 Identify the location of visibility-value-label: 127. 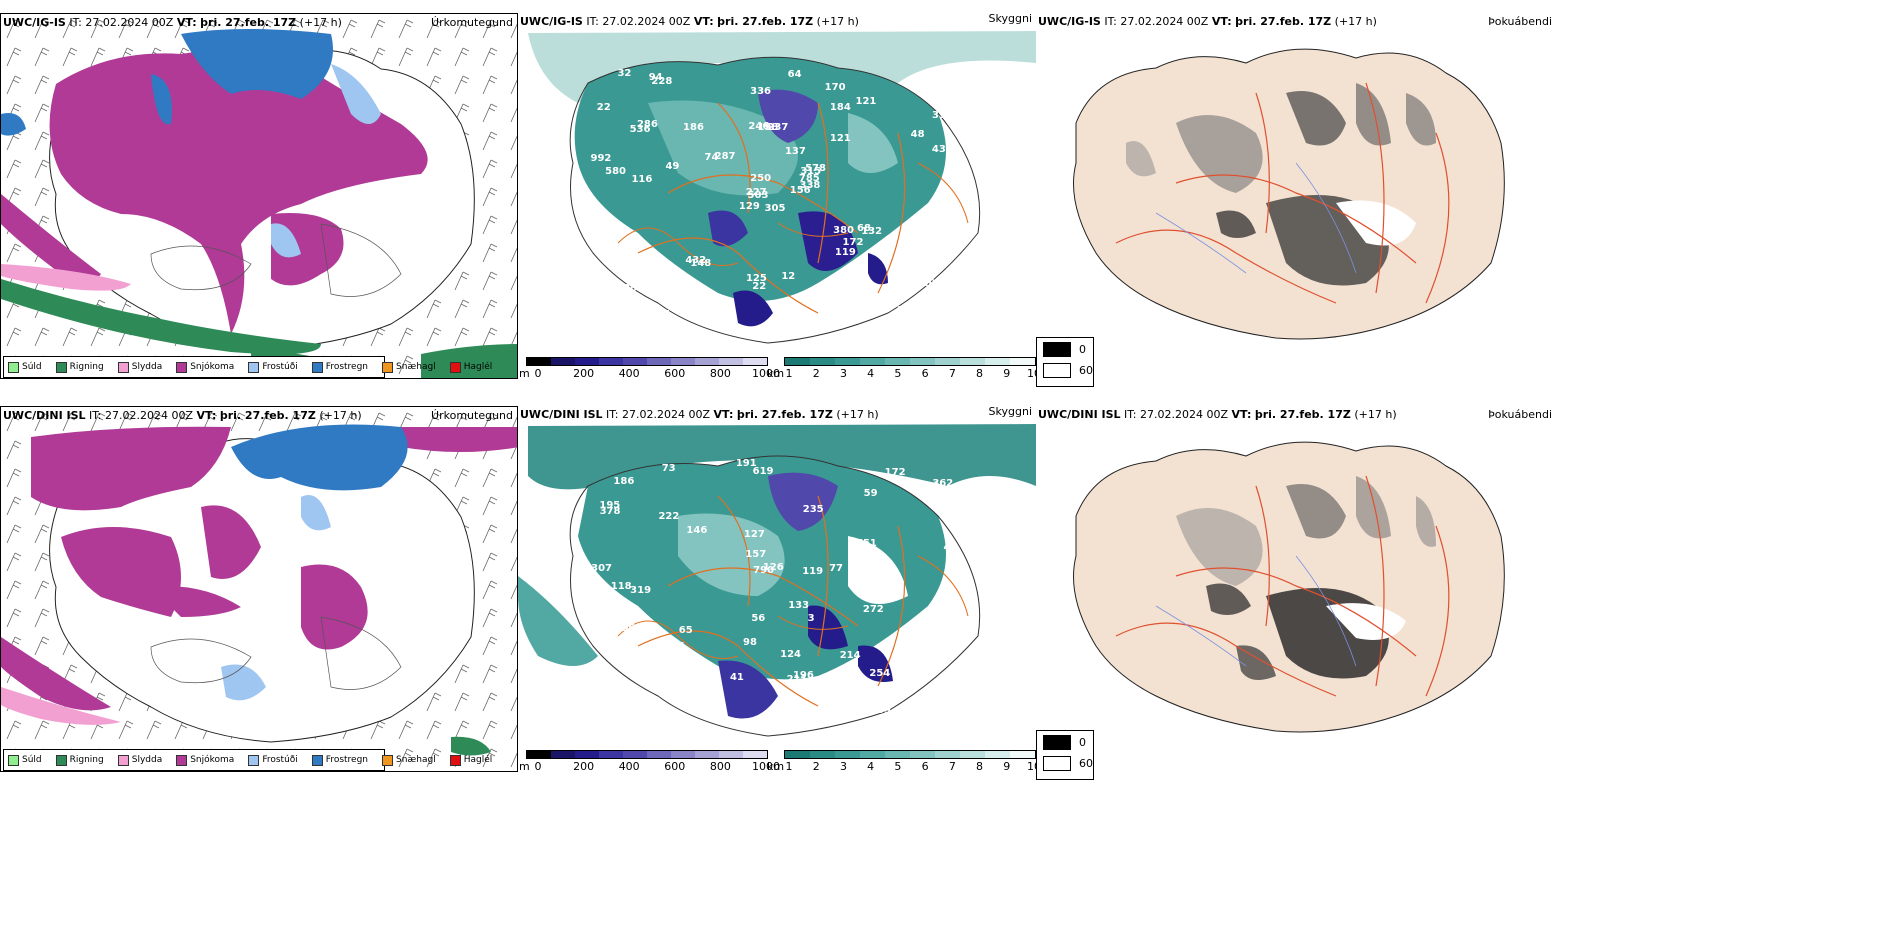
(754, 535).